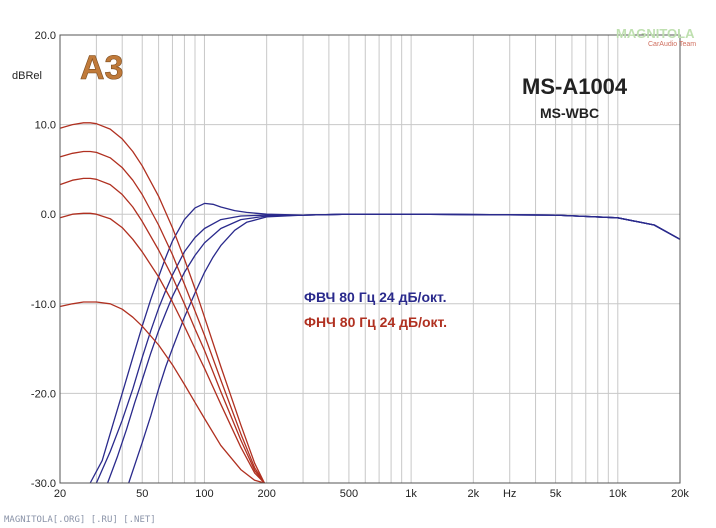 Image resolution: width=716 pixels, height=528 pixels. What do you see at coordinates (411, 494) in the screenshot?
I see `x-tick-label: 1k` at bounding box center [411, 494].